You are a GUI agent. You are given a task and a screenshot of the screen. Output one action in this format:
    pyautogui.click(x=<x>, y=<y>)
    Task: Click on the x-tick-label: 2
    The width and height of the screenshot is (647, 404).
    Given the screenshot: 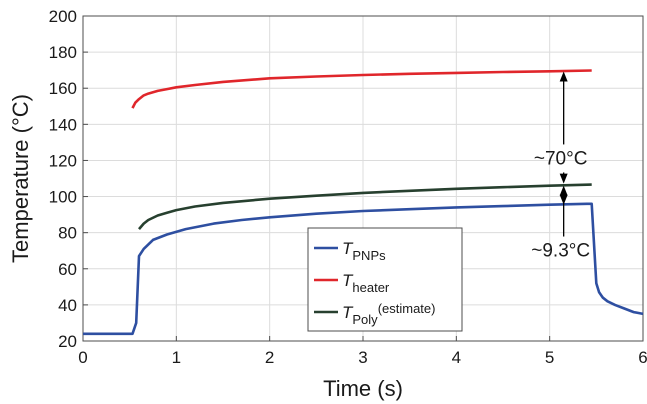 What is the action you would take?
    pyautogui.click(x=269, y=357)
    